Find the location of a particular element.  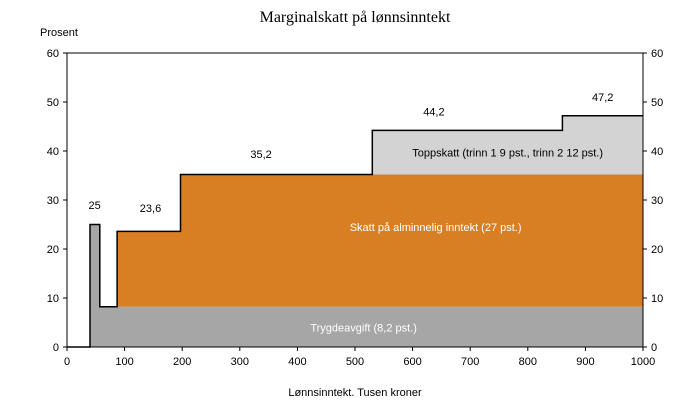

x-axis-label: Lønnsinntekt. Tusen kroner is located at coordinates (355, 393).